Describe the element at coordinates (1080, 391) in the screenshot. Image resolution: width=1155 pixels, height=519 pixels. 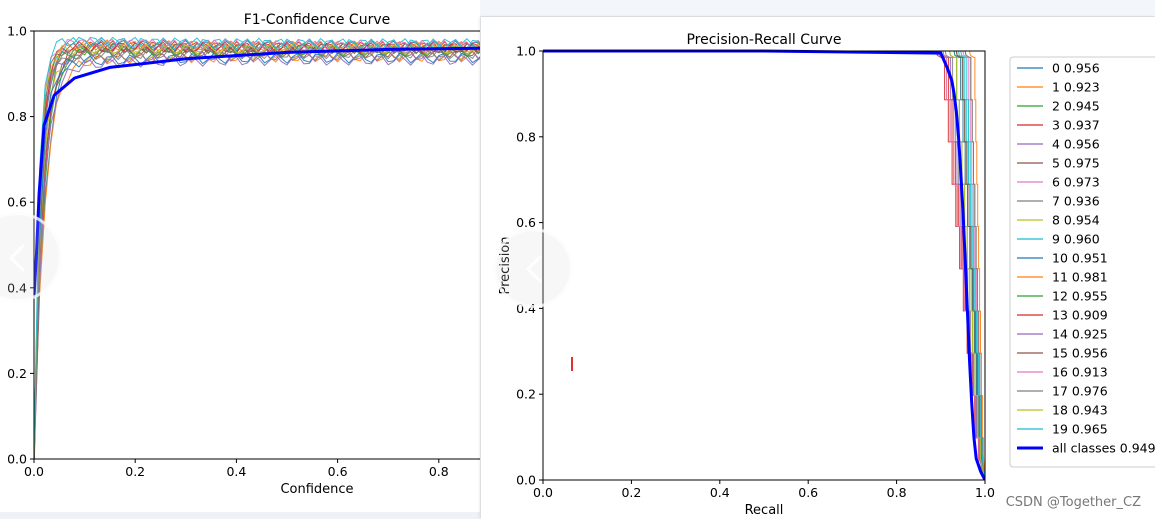
I see `legend-label: 17 0.976` at that location.